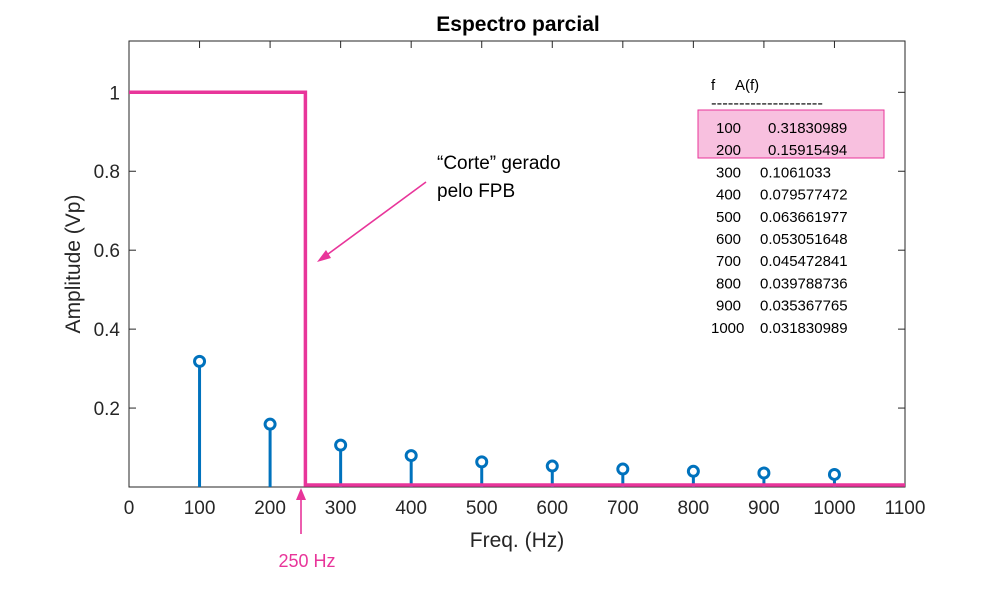 The image size is (1002, 589). What do you see at coordinates (324, 256) in the screenshot?
I see `corte-arrowhead` at bounding box center [324, 256].